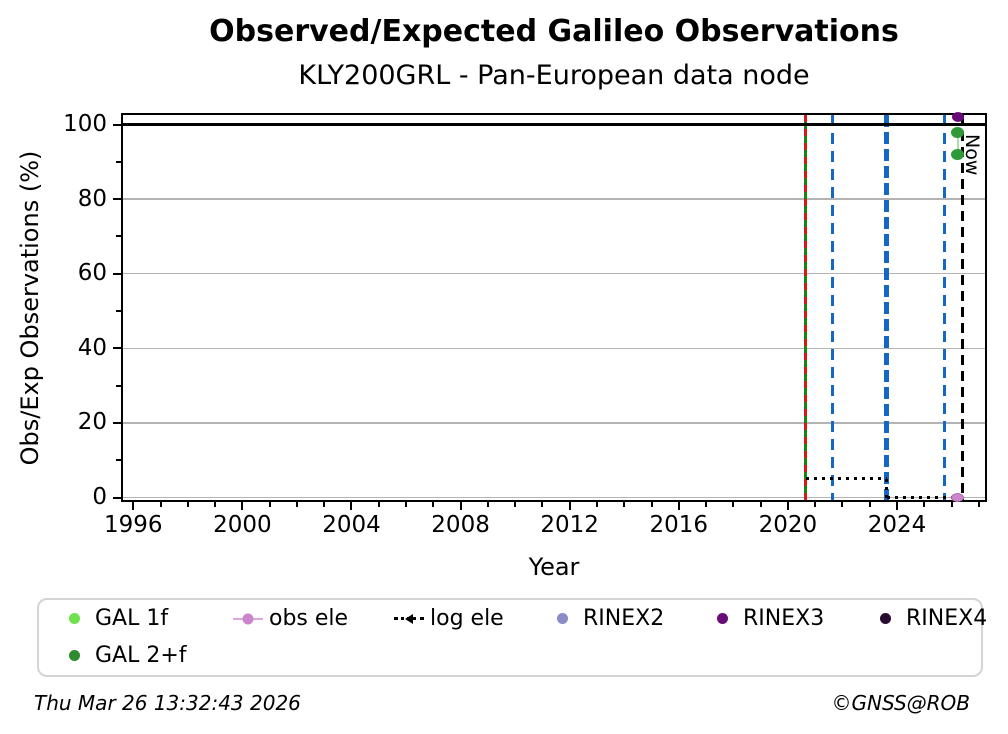 Image resolution: width=1008 pixels, height=734 pixels. Describe the element at coordinates (901, 703) in the screenshot. I see `copyright-credit: ©GNSS@ROB` at that location.